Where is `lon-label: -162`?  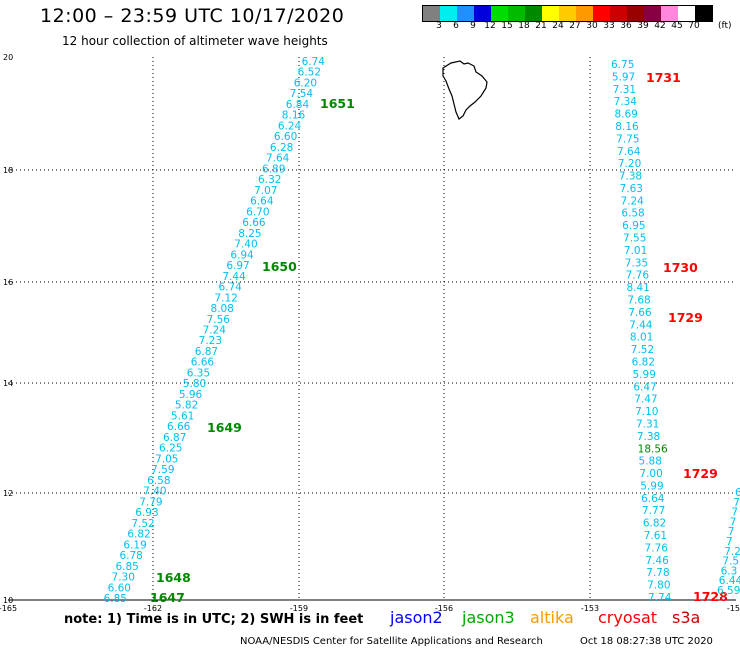 lon-label: -162 is located at coordinates (153, 608).